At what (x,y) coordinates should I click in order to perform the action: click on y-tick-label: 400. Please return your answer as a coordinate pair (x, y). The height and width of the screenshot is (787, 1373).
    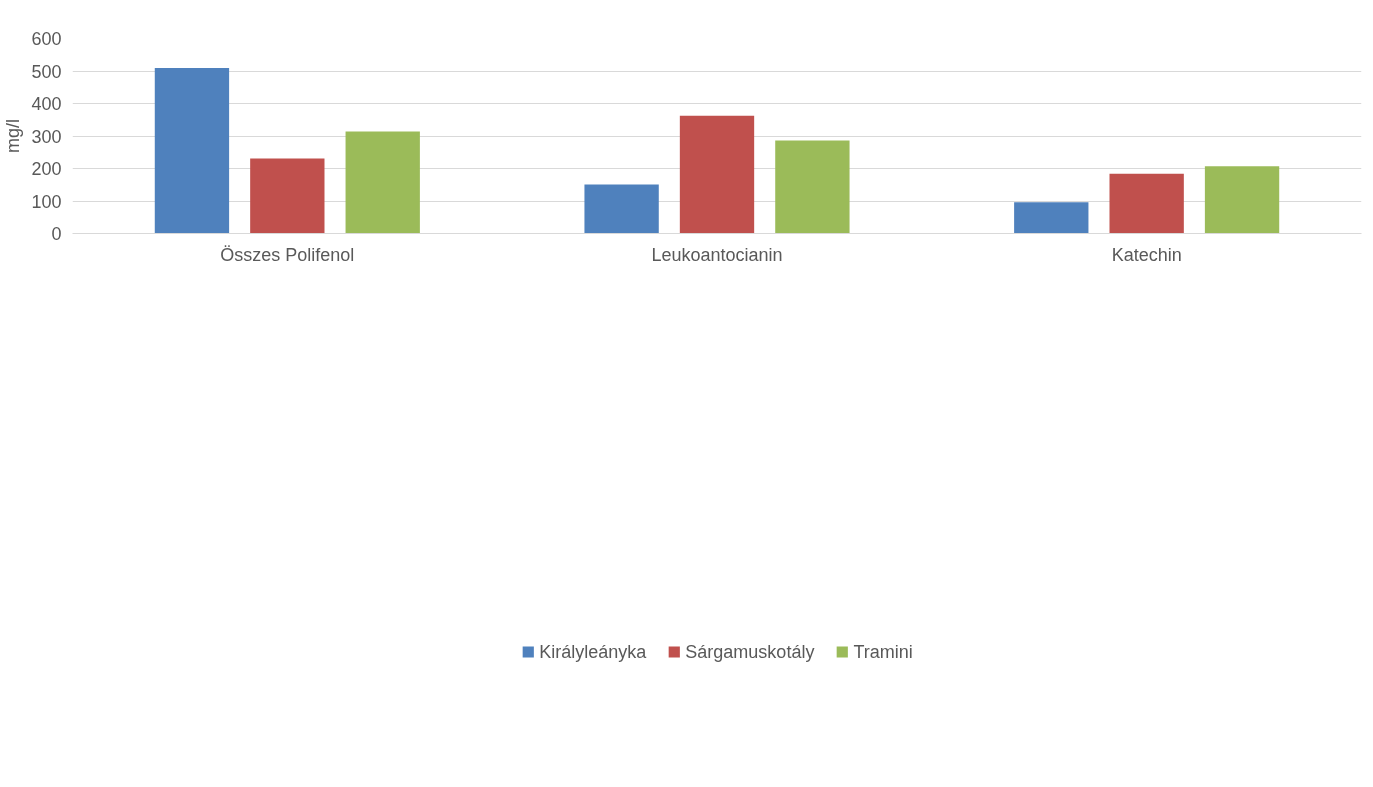
    Looking at the image, I should click on (46, 104).